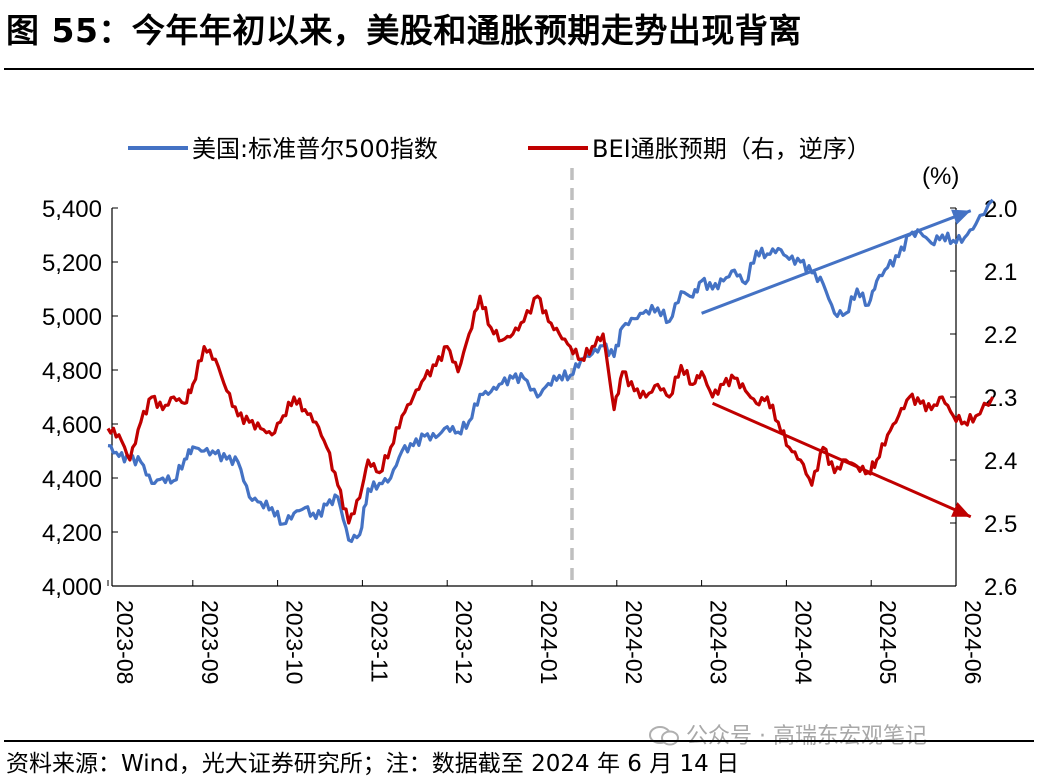 The width and height of the screenshot is (1038, 778). What do you see at coordinates (379, 641) in the screenshot?
I see `x-tick-label: 2023-11` at bounding box center [379, 641].